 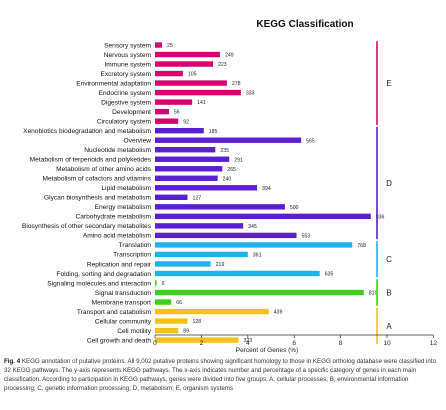 I want to click on group-label-b: B, so click(x=388, y=293).